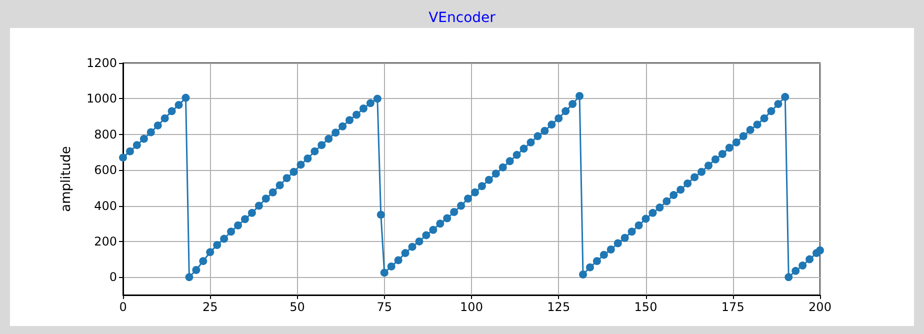 Image resolution: width=924 pixels, height=334 pixels. What do you see at coordinates (105, 170) in the screenshot?
I see `y-tick-label: 600` at bounding box center [105, 170].